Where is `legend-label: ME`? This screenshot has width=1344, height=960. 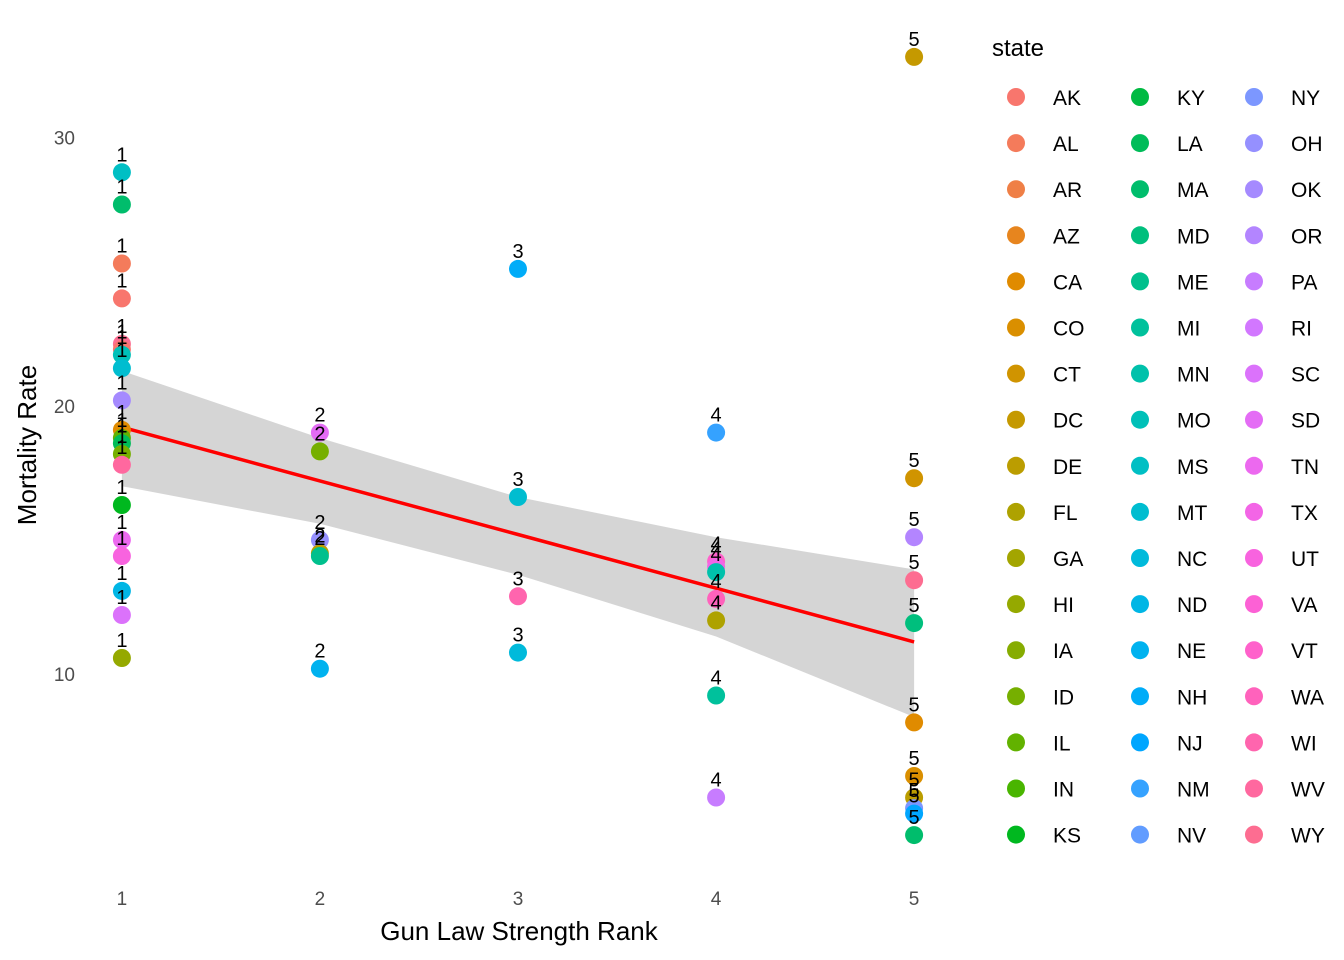 legend-label: ME is located at coordinates (1193, 282).